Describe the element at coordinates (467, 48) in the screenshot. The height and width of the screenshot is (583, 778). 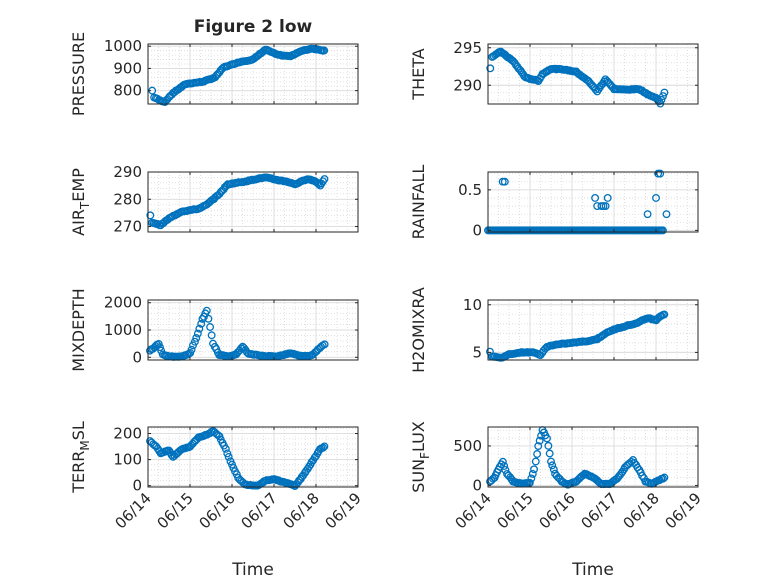
I see `y-tick-label: 295` at that location.